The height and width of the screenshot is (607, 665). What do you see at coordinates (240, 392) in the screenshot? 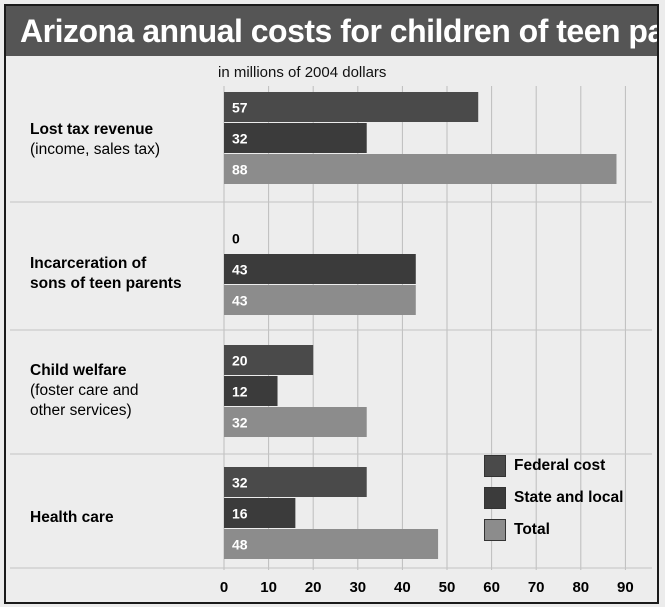
I see `bar-value-label: 12` at bounding box center [240, 392].